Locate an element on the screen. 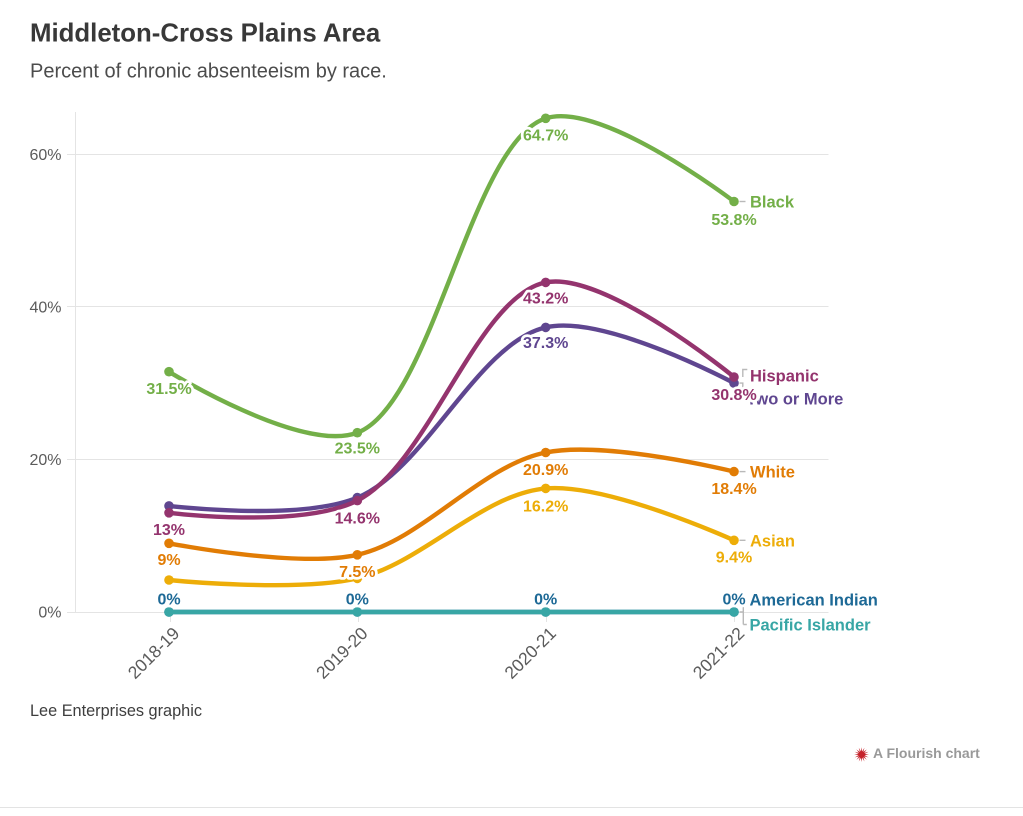 The image size is (1023, 816). svg-text: 23.5% is located at coordinates (357, 449).